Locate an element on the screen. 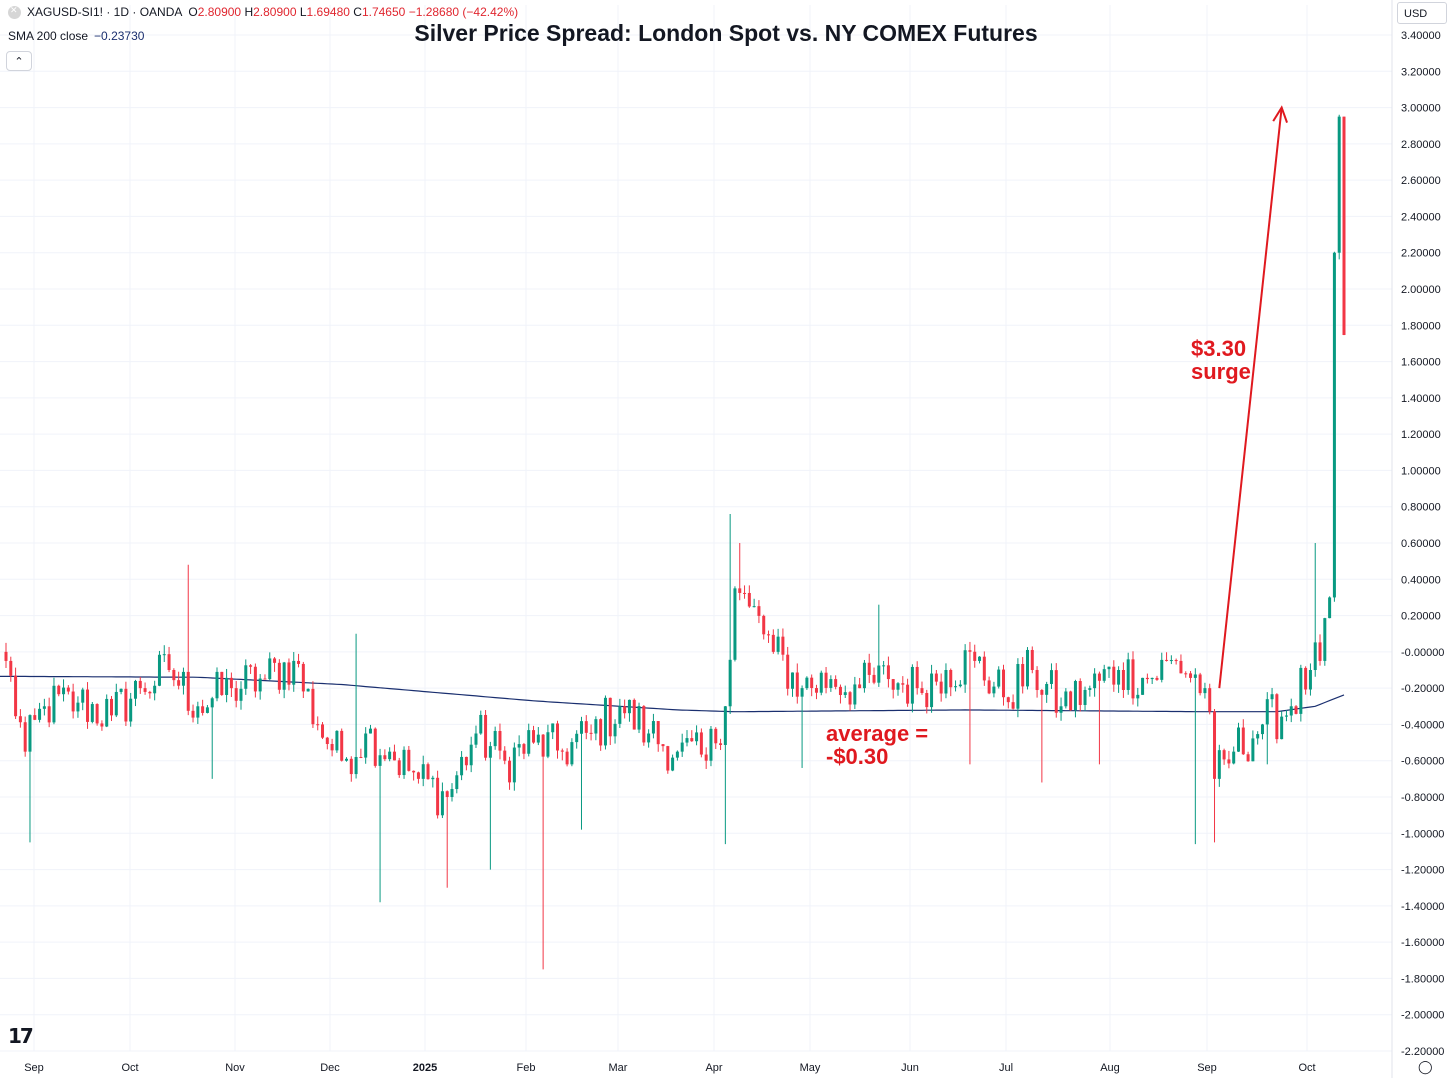  x-tick-label: Jun is located at coordinates (910, 1068).